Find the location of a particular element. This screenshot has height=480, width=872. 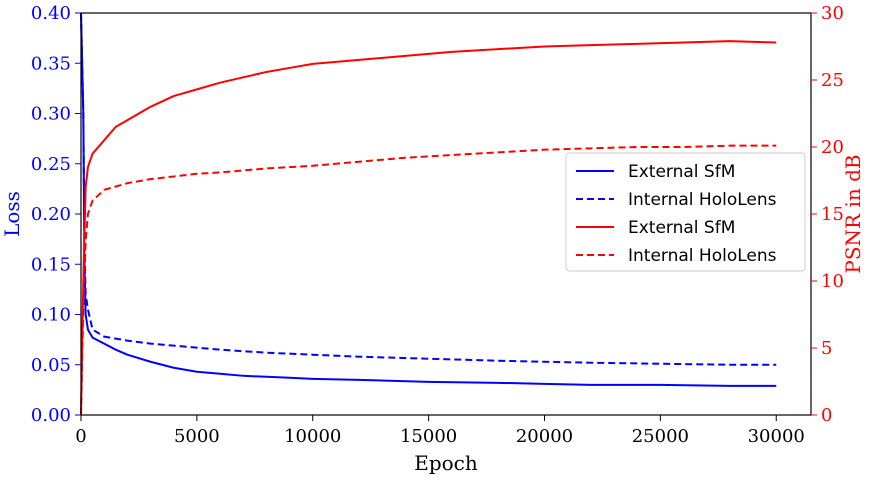

y-axis-left-title: Loss is located at coordinates (12, 214).